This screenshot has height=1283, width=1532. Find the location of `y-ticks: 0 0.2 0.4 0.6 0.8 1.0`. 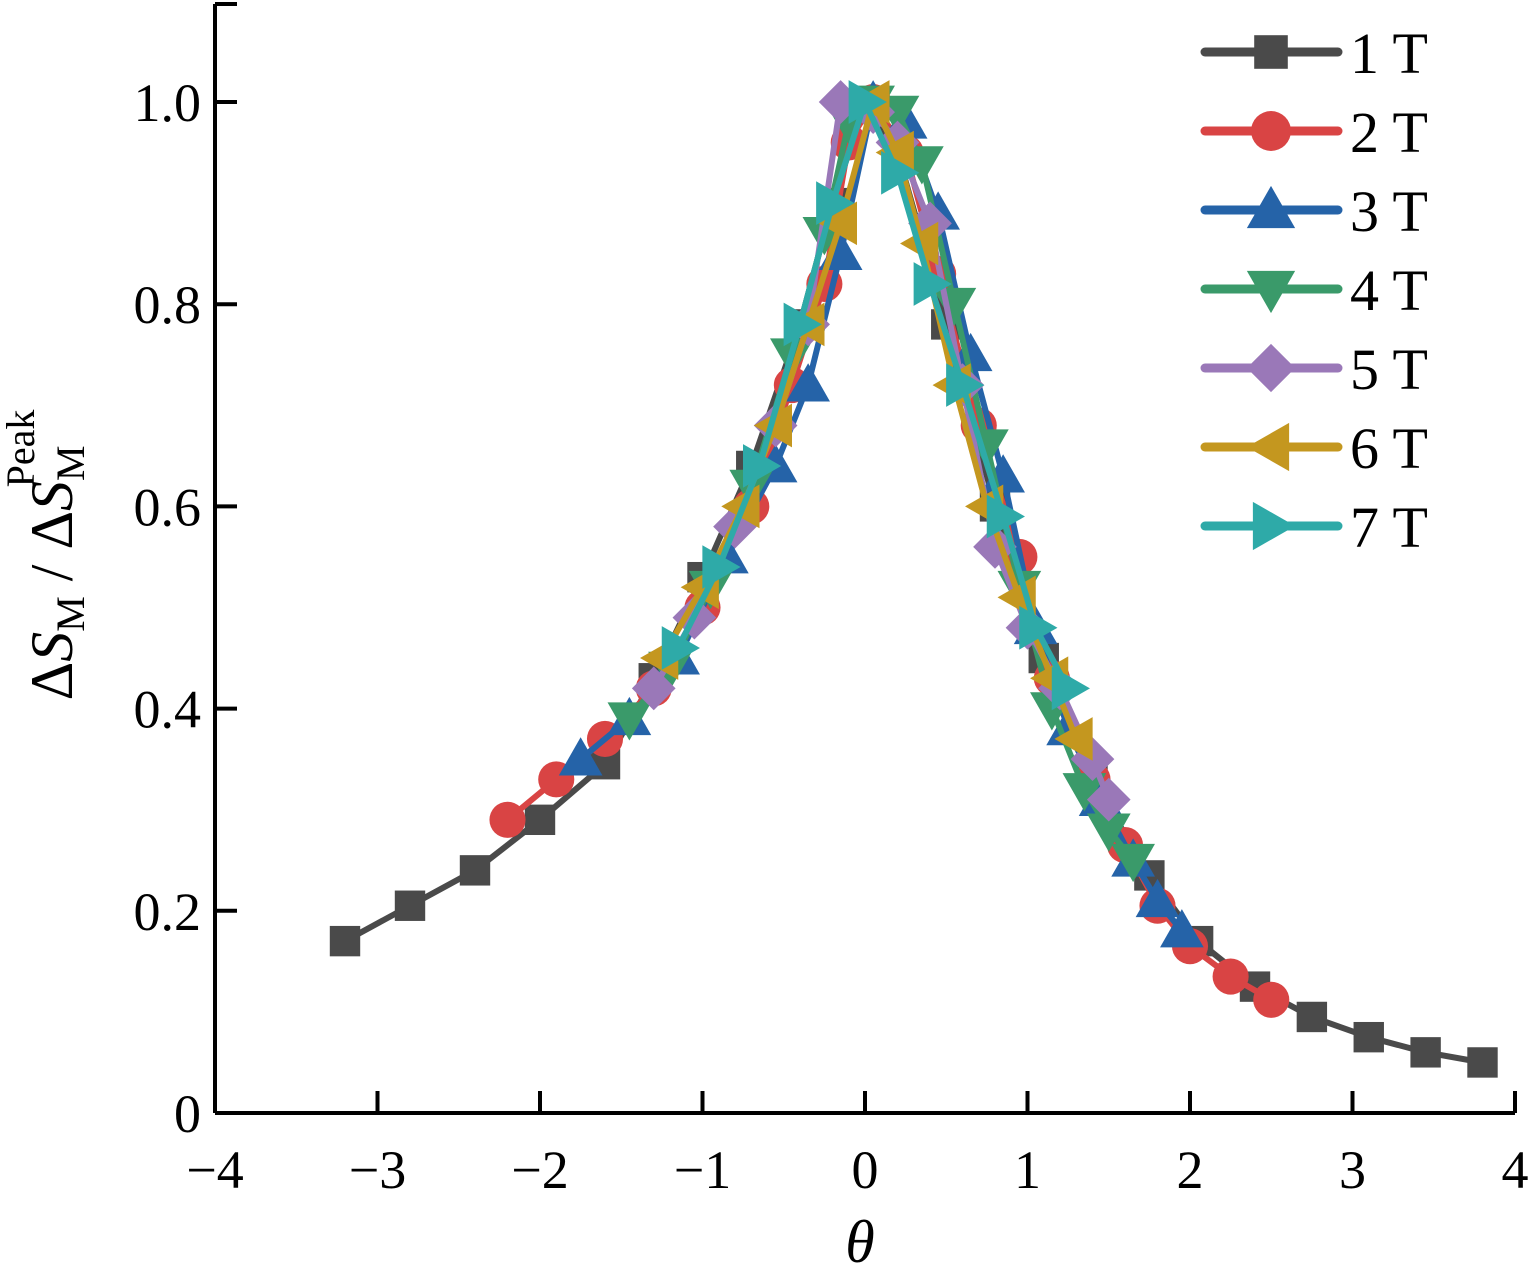

y-ticks: 0 0.2 0.4 0.6 0.8 1.0 is located at coordinates (185, 608).